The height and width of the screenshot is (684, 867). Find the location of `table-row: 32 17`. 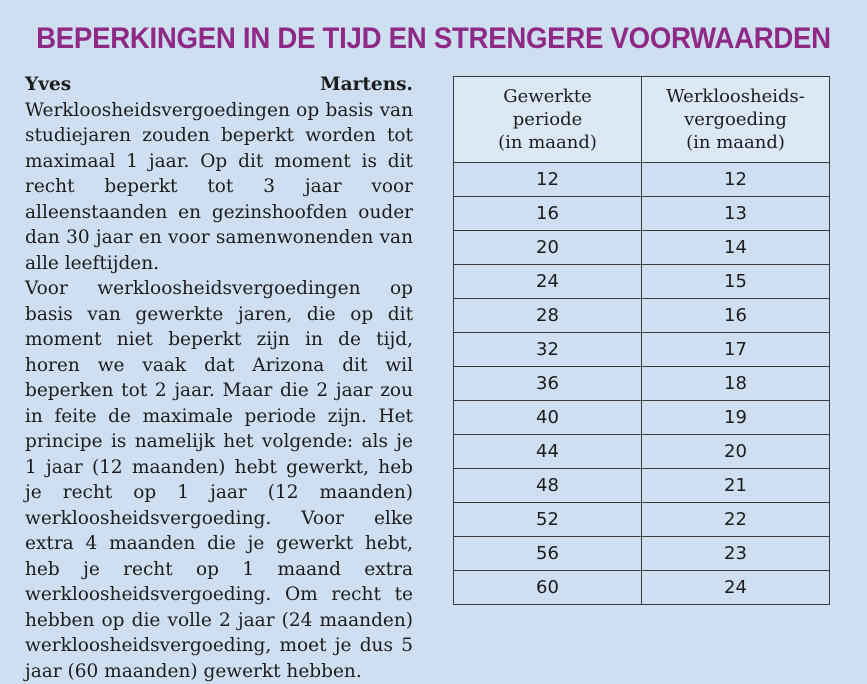

table-row: 32 17 is located at coordinates (641, 349).